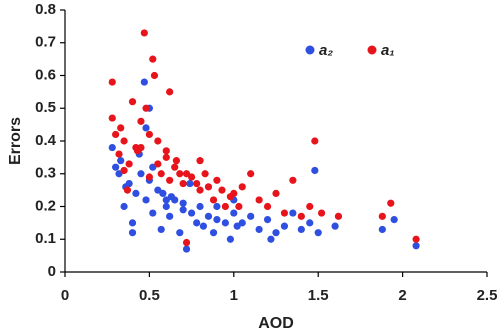 The image size is (500, 336). Describe the element at coordinates (15, 141) in the screenshot. I see `y-axis-title: Errors` at that location.